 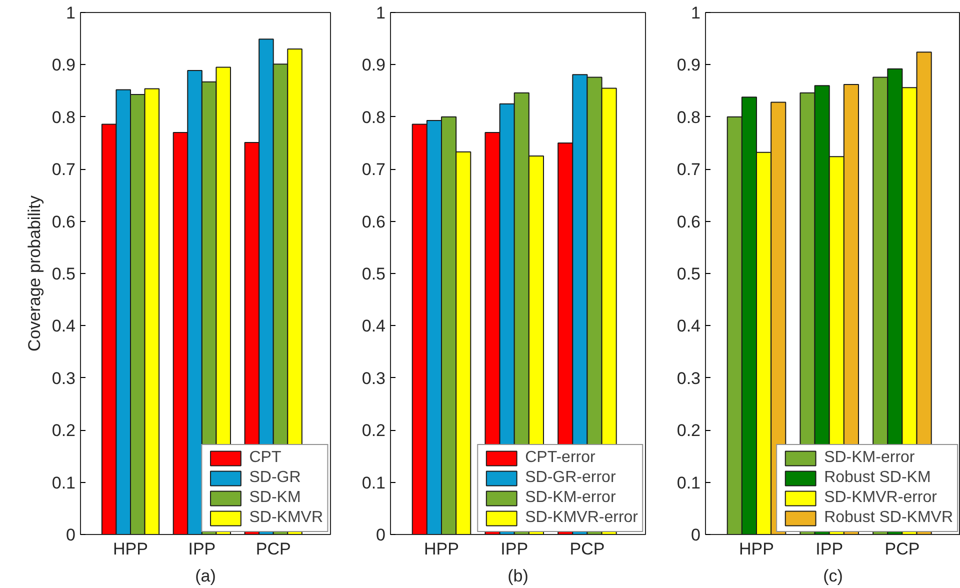 I want to click on x-axis-title: (b), so click(x=518, y=576).